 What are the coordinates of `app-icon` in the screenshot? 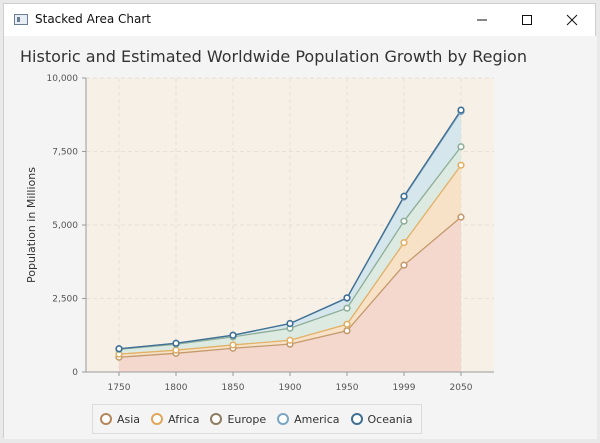 It's located at (21, 19).